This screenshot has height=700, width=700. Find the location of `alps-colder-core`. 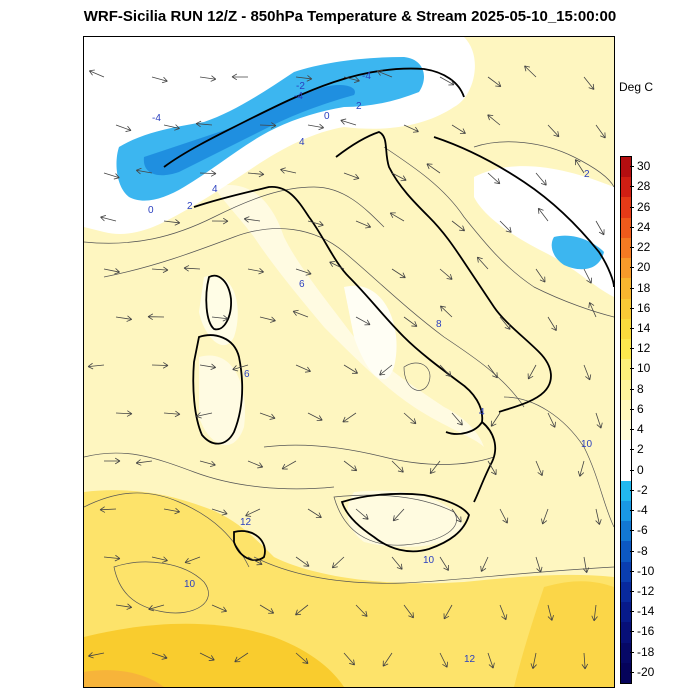

alps-colder-core is located at coordinates (249, 130).